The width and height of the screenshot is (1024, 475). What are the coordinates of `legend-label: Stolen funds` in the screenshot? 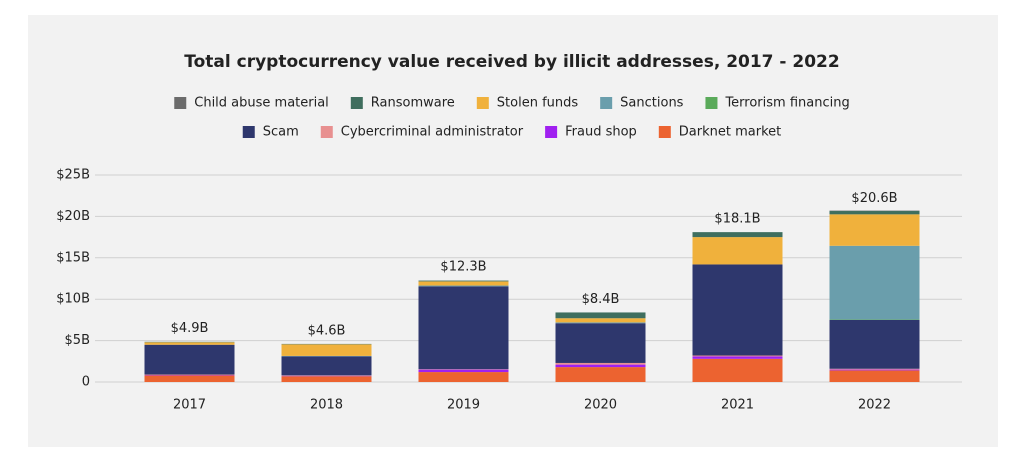 It's located at (538, 103).